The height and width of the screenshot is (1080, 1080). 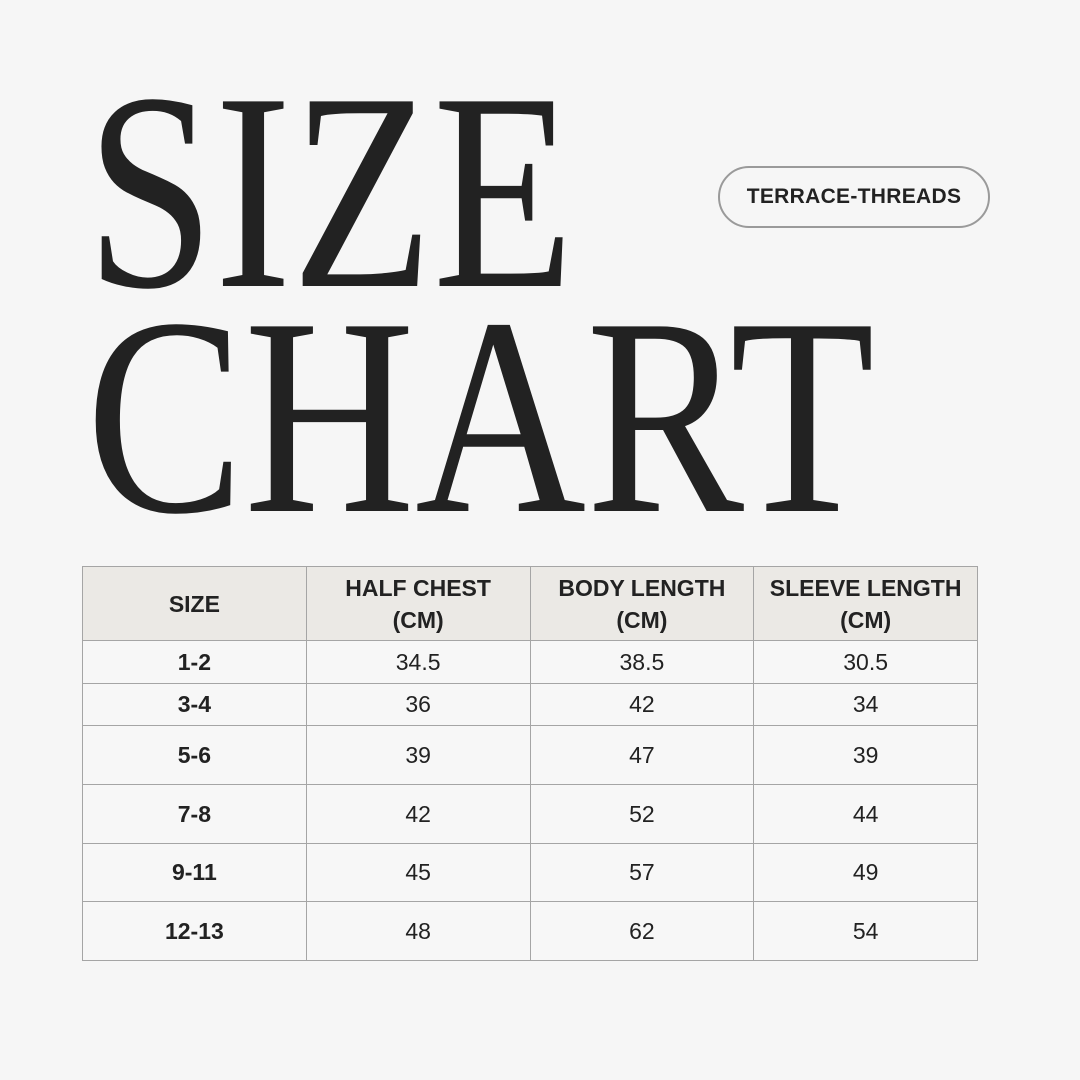 What do you see at coordinates (642, 662) in the screenshot?
I see `measurement-cell: 38.5` at bounding box center [642, 662].